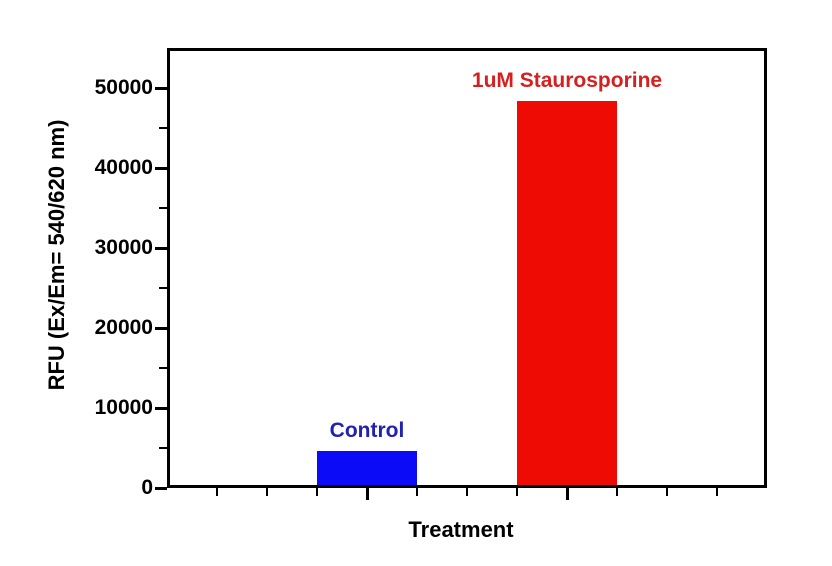 The image size is (832, 566). What do you see at coordinates (123, 247) in the screenshot?
I see `y-tick-label: 30000` at bounding box center [123, 247].